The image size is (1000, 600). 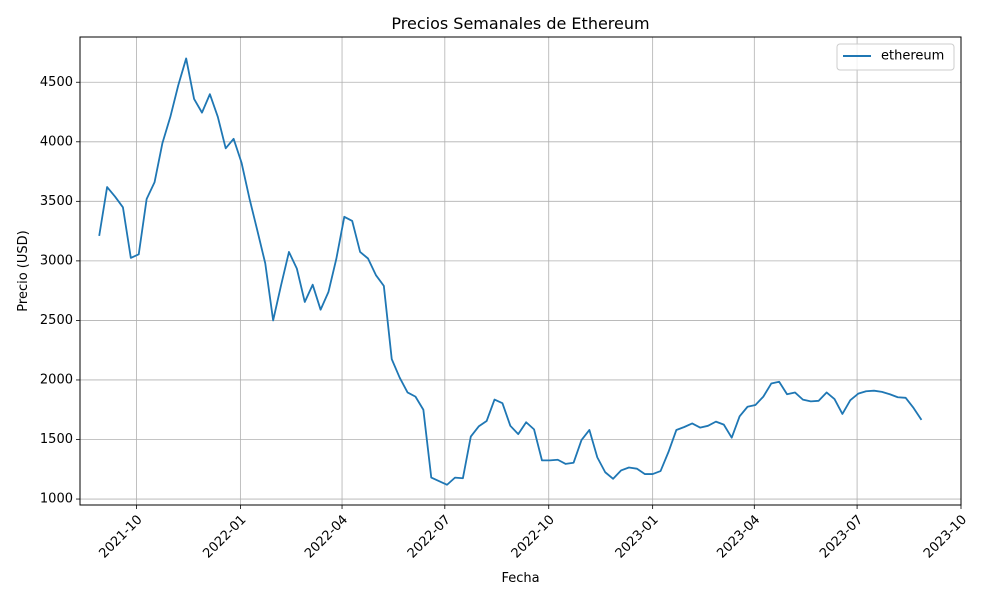 What do you see at coordinates (56, 141) in the screenshot?
I see `y-tick-label: 4000` at bounding box center [56, 141].